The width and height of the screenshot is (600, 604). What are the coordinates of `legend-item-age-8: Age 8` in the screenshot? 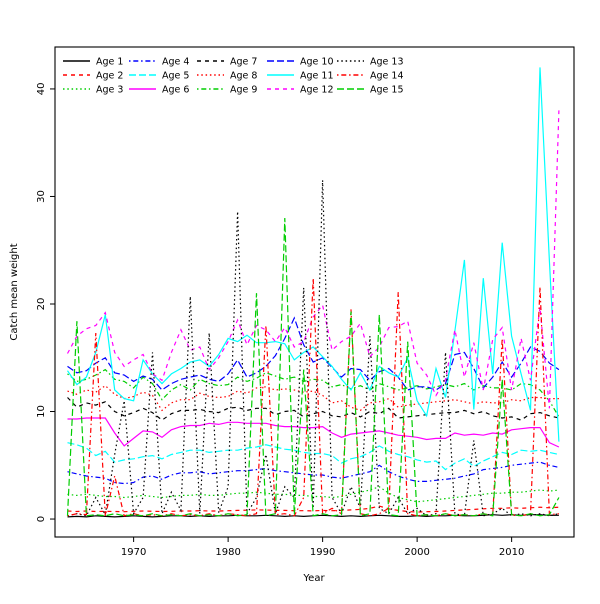 It's located at (227, 76).